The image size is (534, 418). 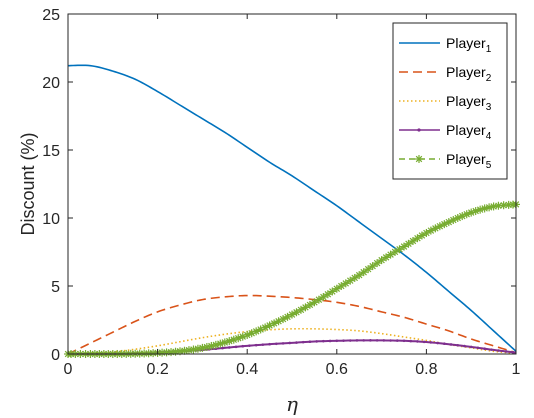 I want to click on legend-star-marker, so click(x=419, y=159).